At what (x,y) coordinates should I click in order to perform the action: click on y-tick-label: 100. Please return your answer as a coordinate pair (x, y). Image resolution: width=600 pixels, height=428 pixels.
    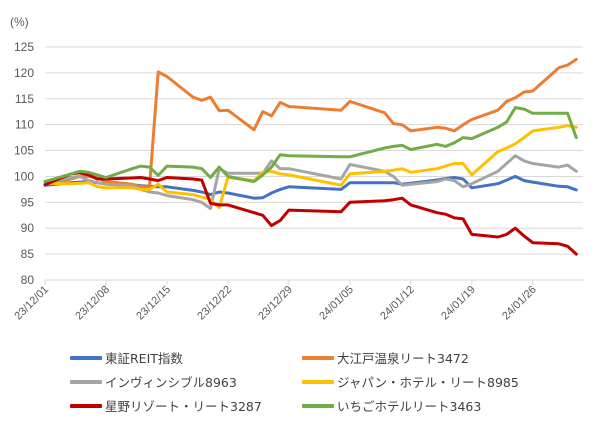
    Looking at the image, I should click on (24, 176).